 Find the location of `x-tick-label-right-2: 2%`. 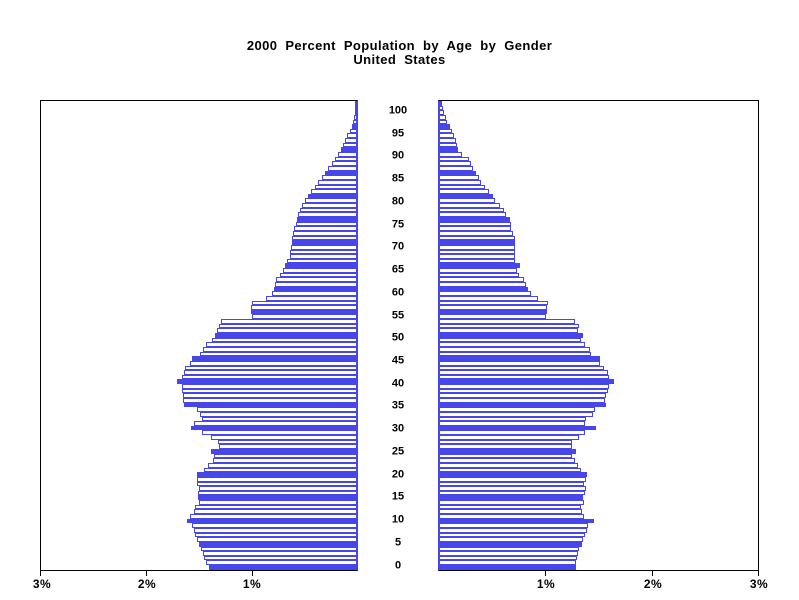

x-tick-label-right-2: 2% is located at coordinates (653, 584).